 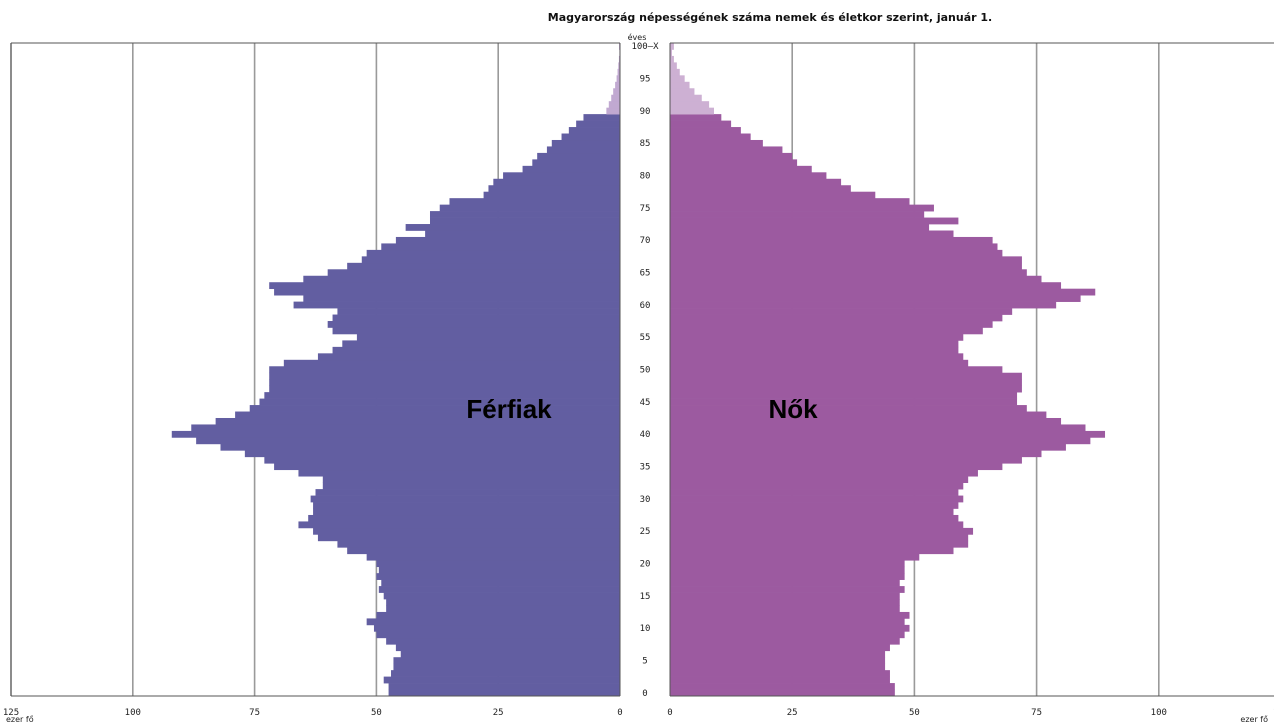 What do you see at coordinates (644, 694) in the screenshot?
I see `age-tick-0: 0` at bounding box center [644, 694].